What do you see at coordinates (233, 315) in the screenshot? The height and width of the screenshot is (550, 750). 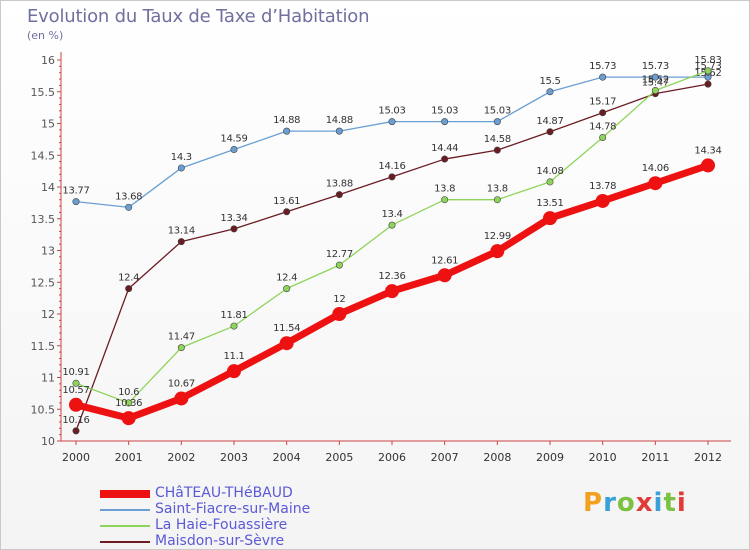 I see `data-label: 11.81` at bounding box center [233, 315].